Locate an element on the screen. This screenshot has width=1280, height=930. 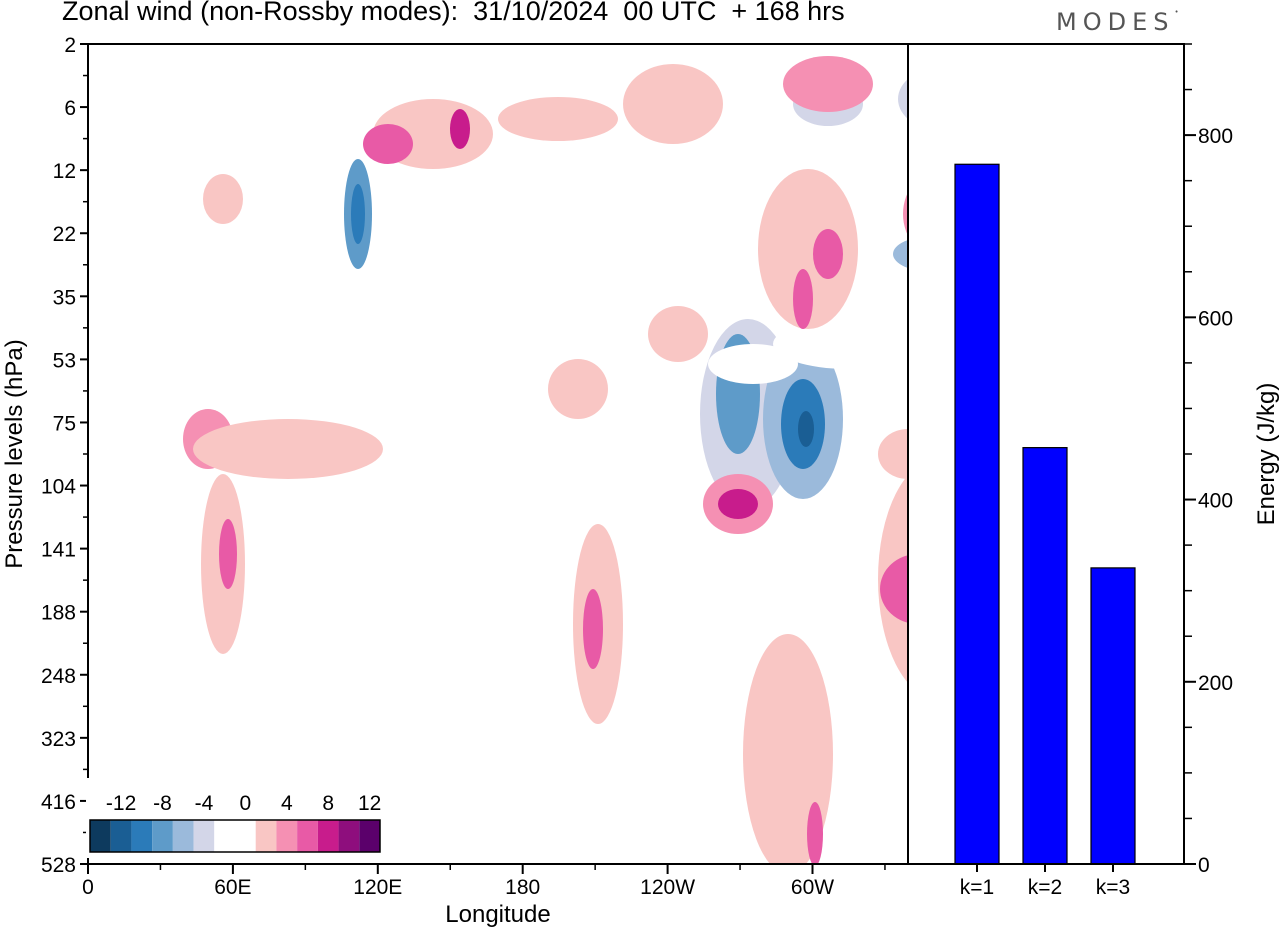
y-tick-label: 2 is located at coordinates (70, 45).